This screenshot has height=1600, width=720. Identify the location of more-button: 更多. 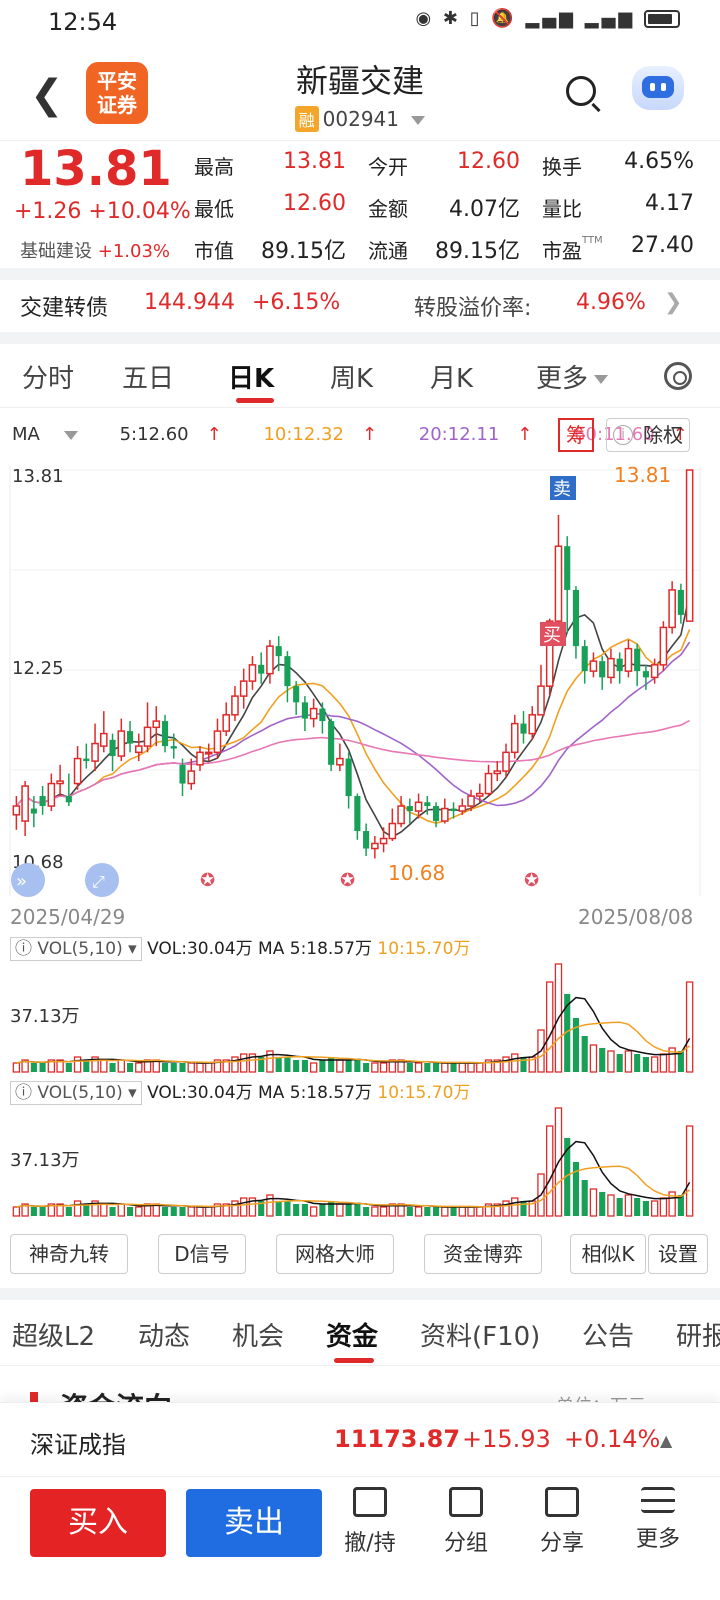
(658, 1520).